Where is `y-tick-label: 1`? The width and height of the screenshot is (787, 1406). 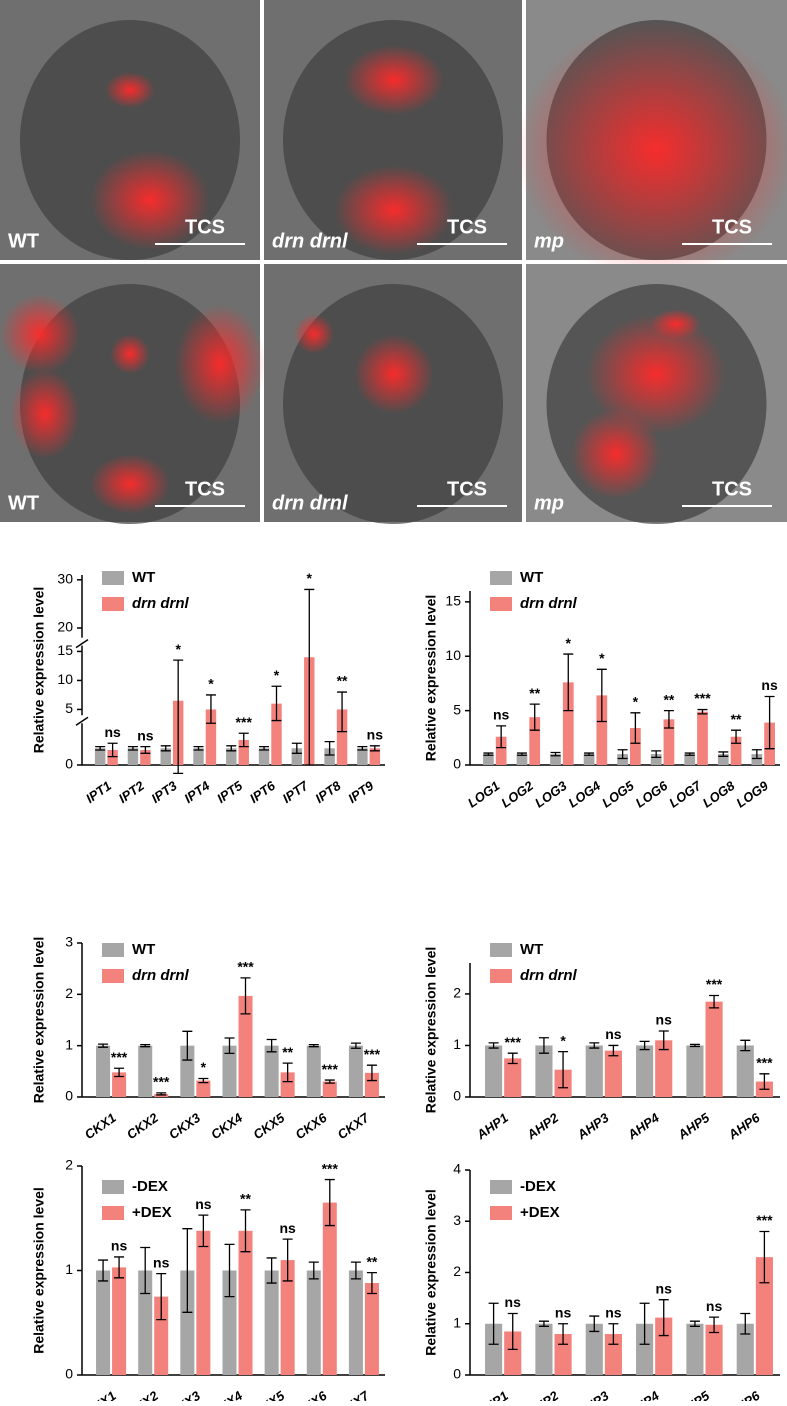 y-tick-label: 1 is located at coordinates (457, 1322).